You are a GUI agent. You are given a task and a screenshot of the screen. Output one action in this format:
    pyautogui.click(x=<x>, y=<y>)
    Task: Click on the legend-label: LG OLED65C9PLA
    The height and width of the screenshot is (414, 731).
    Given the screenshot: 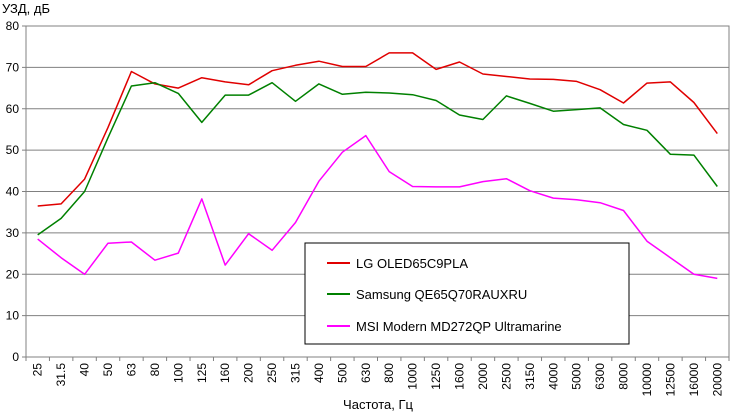 What is the action you would take?
    pyautogui.click(x=412, y=263)
    